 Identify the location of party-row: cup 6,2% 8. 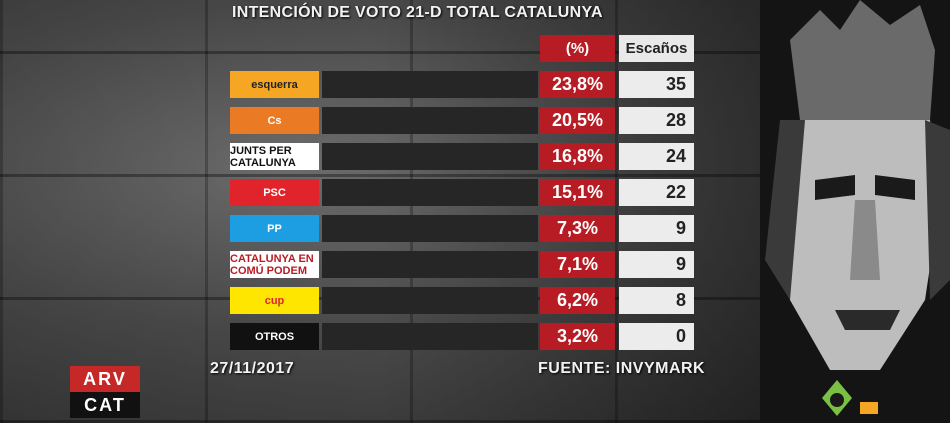
(462, 300).